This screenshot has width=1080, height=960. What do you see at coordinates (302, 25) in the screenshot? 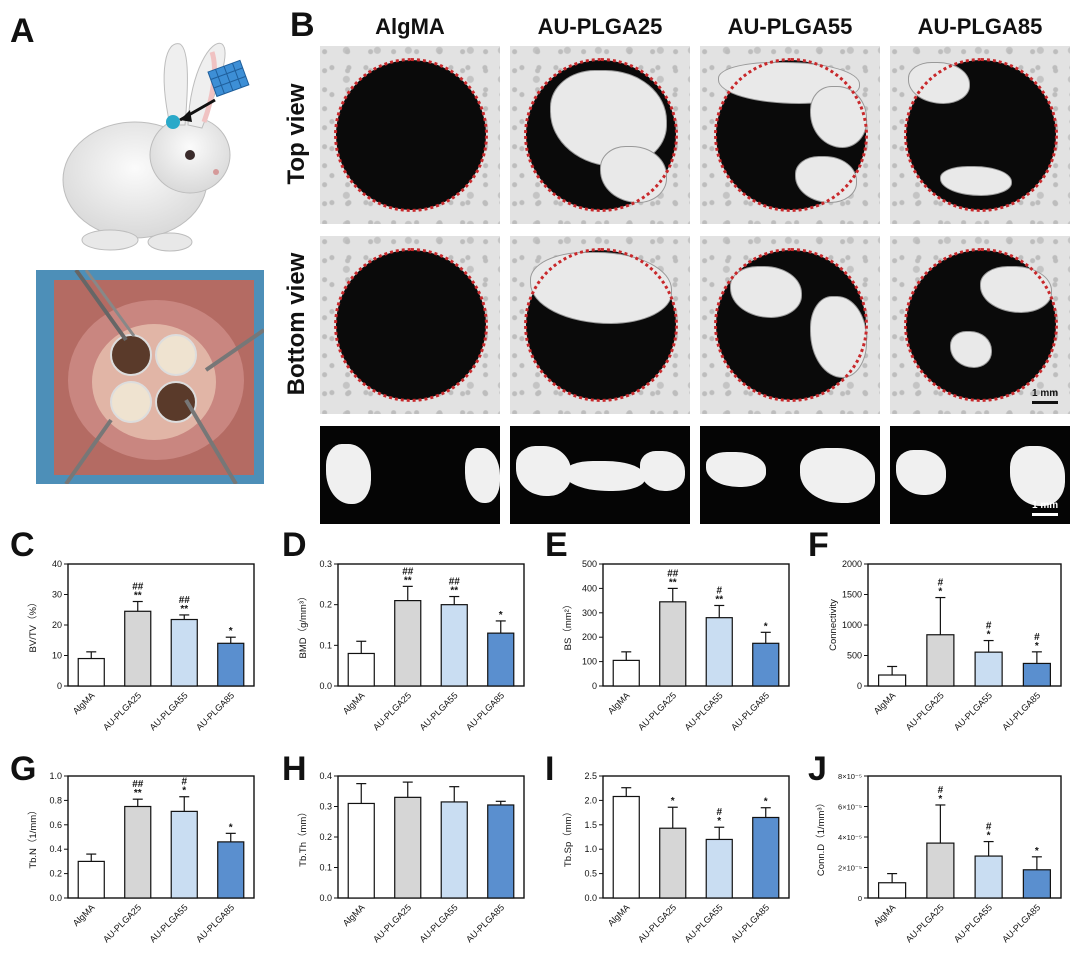
I see `panel-letter-b: B` at bounding box center [302, 25].